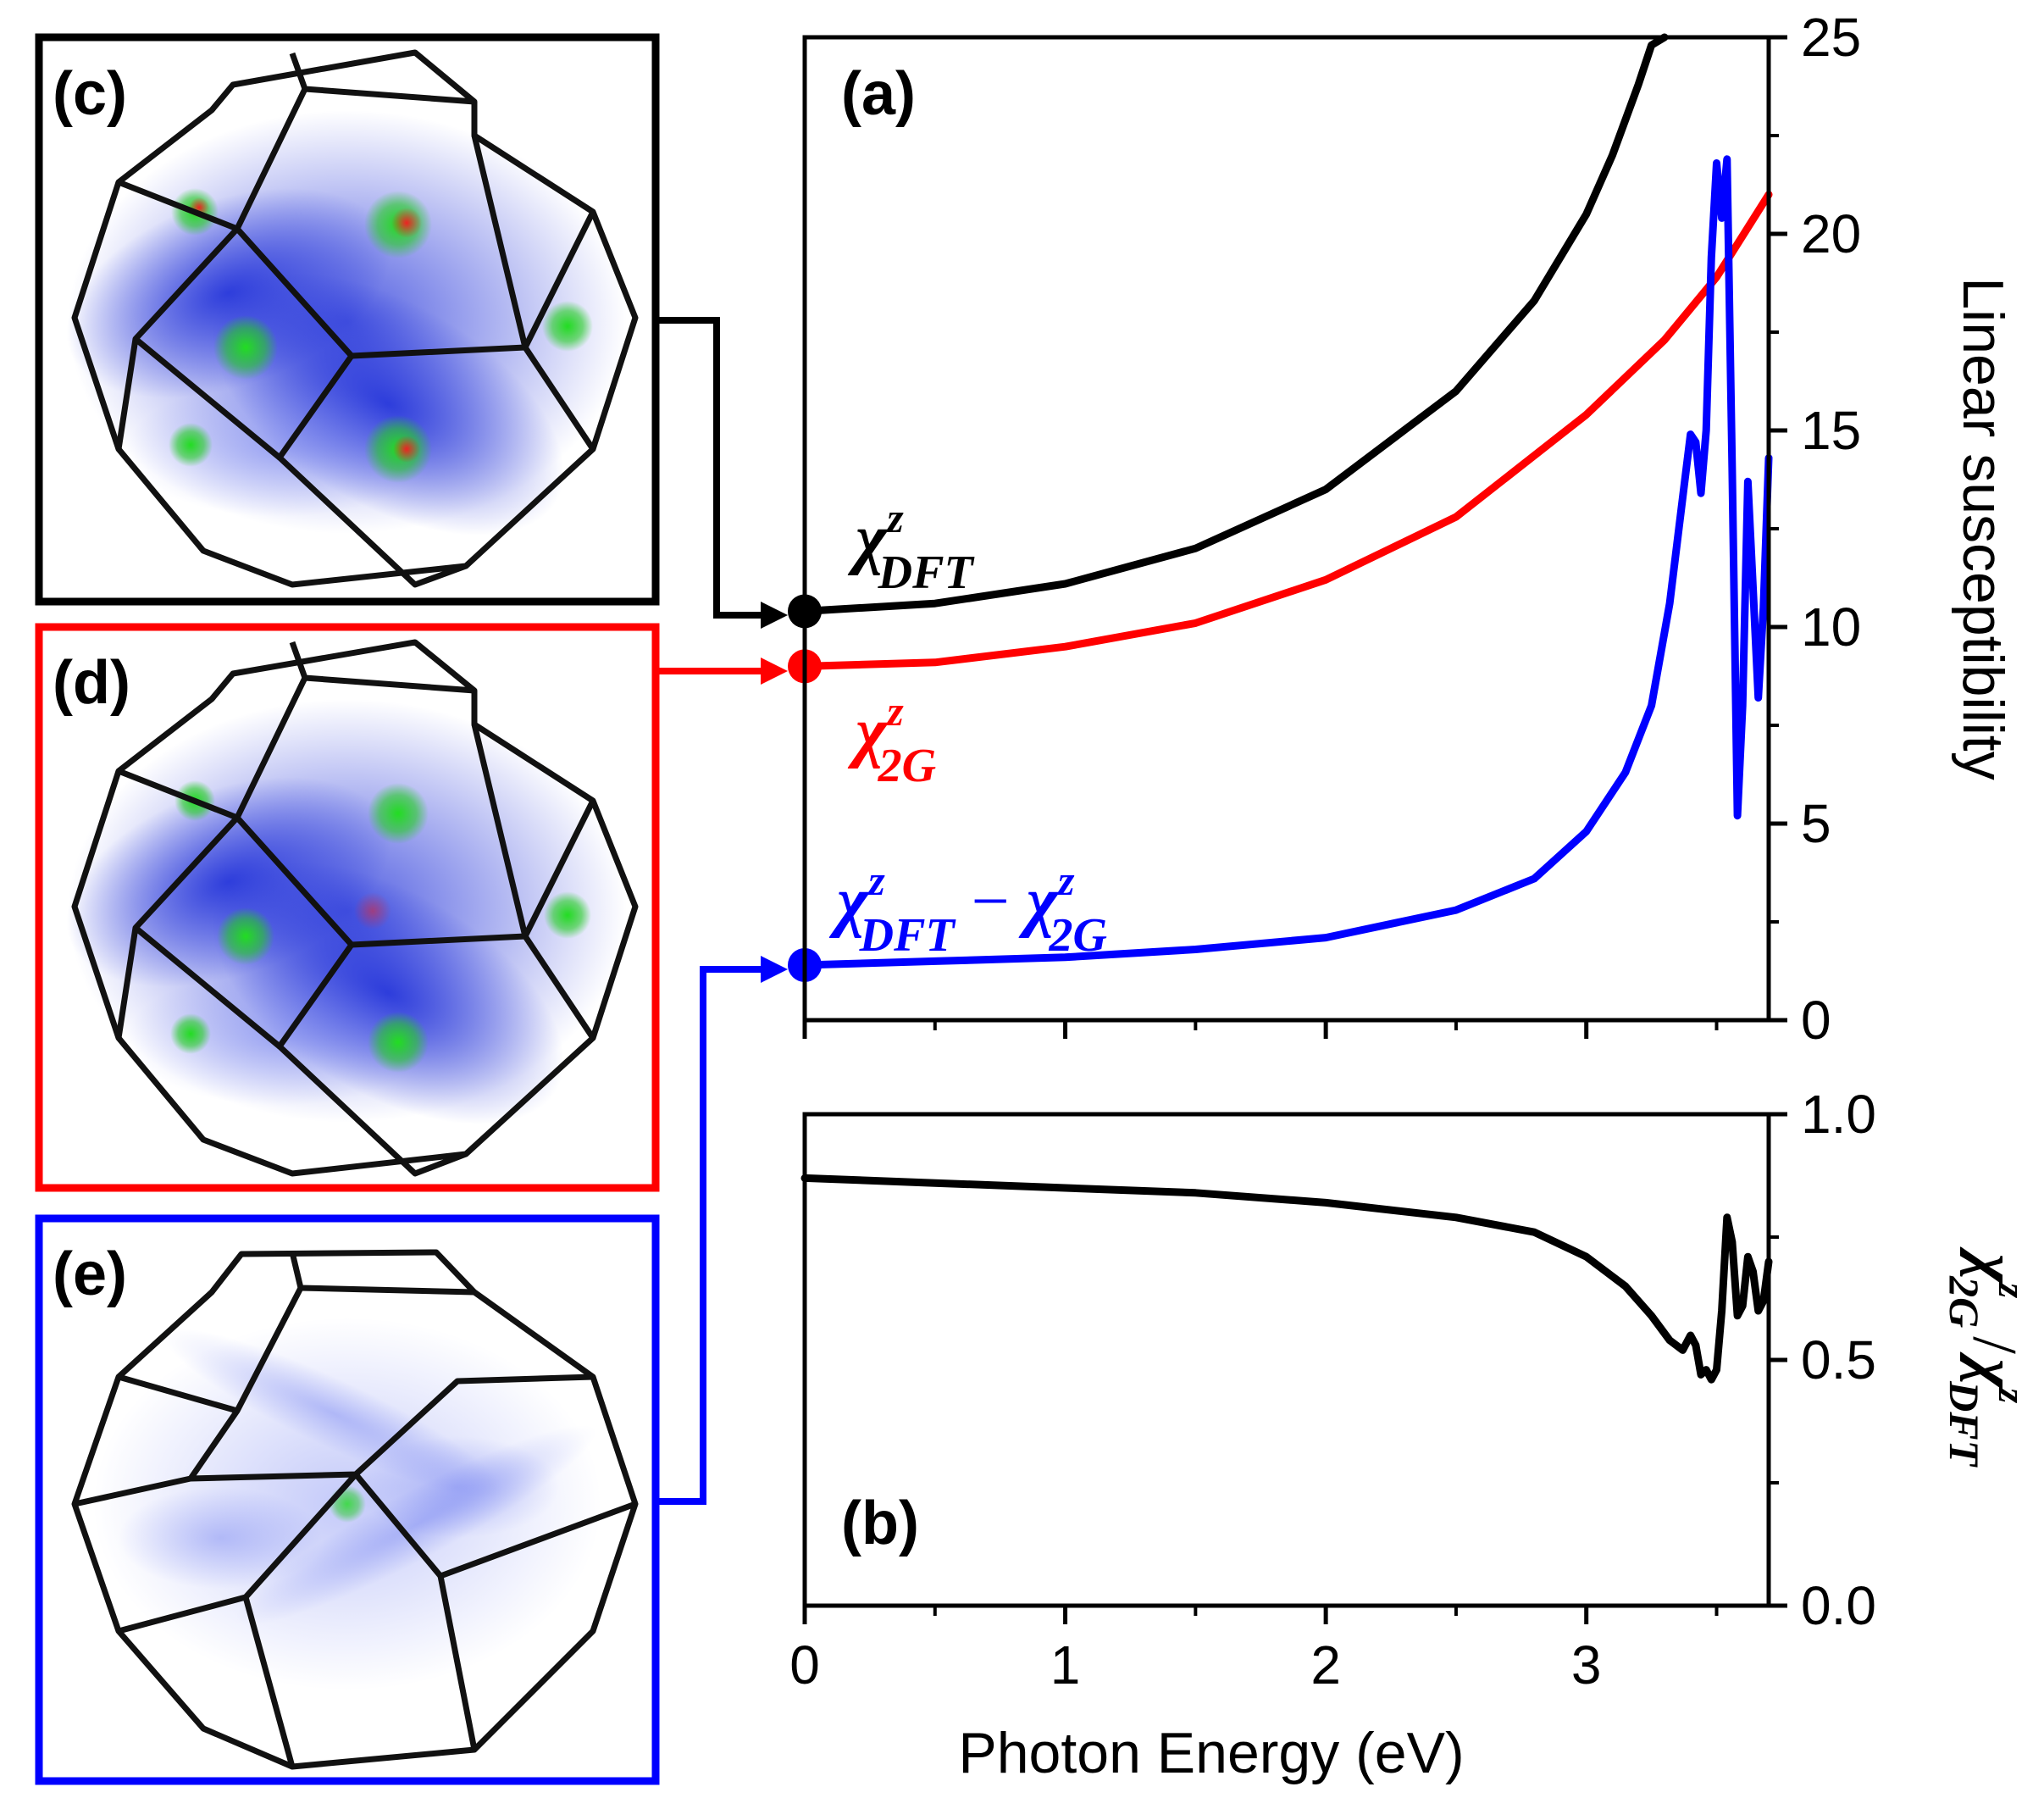 The height and width of the screenshot is (1798, 2044). What do you see at coordinates (991, 901) in the screenshot?
I see `legend-diff-minus: −` at bounding box center [991, 901].